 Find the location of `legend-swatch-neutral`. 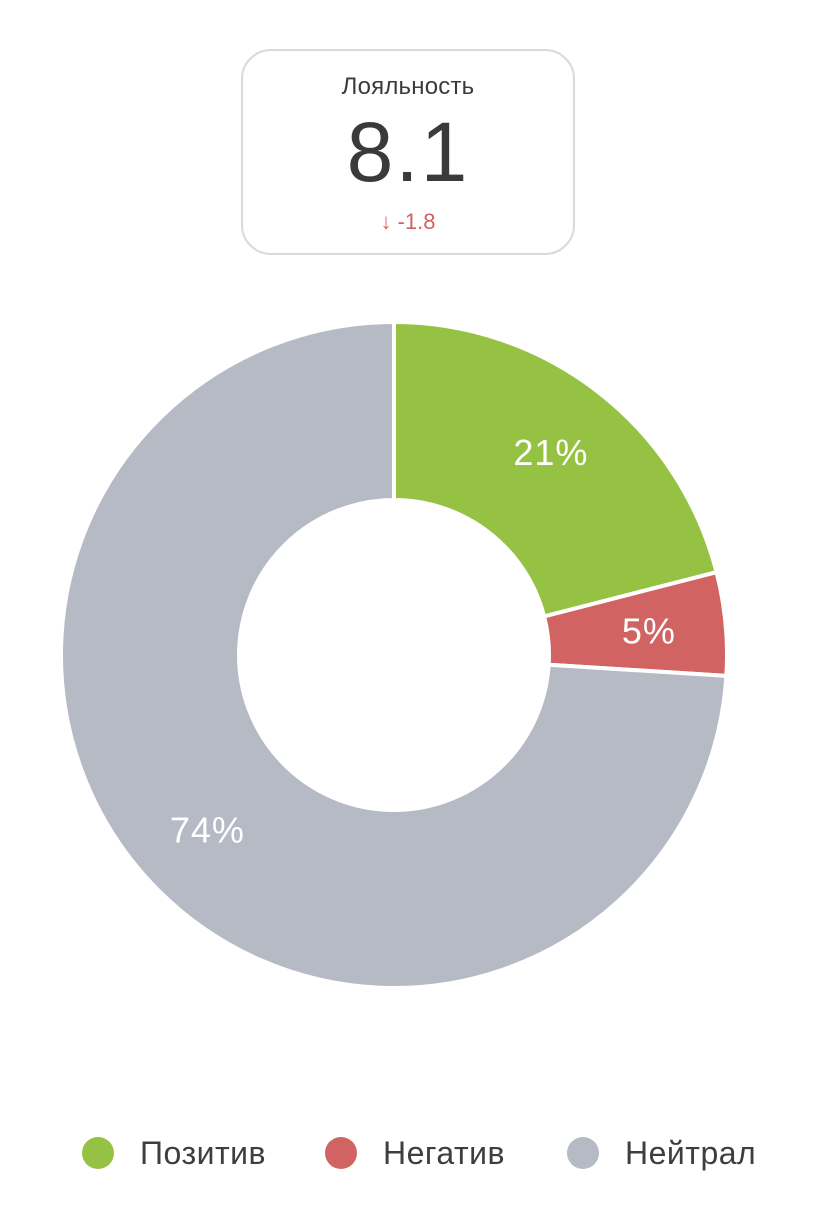

legend-swatch-neutral is located at coordinates (583, 1153).